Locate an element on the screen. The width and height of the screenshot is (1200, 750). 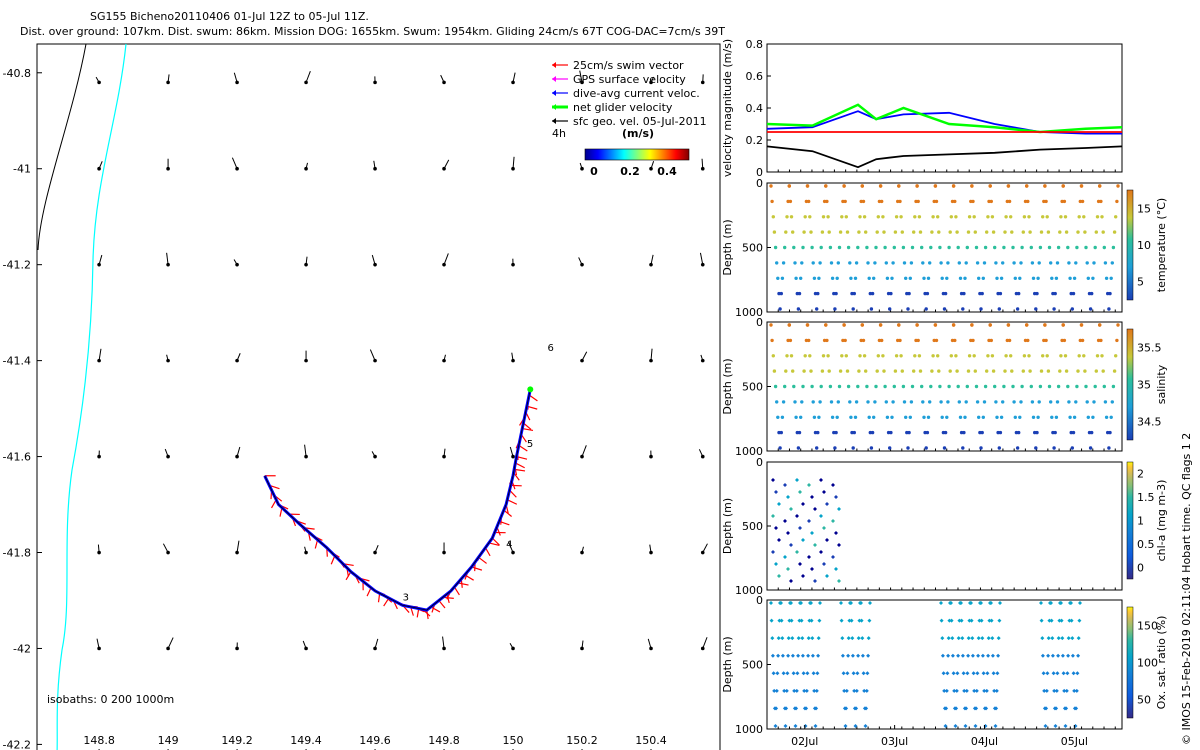
swim-vector is located at coordinates (495, 541).